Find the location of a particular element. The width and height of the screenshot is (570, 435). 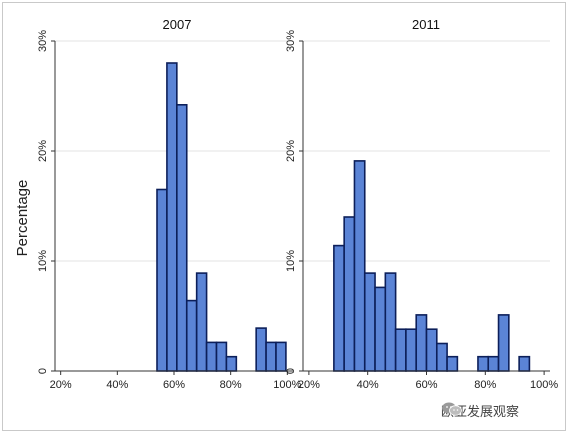

wechat-logo-icon is located at coordinates (452, 409).